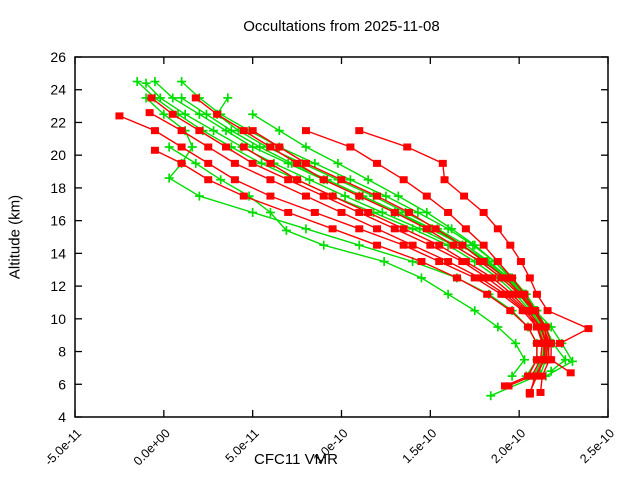 This screenshot has width=640, height=480. I want to click on y-tick-label: 8, so click(62, 352).